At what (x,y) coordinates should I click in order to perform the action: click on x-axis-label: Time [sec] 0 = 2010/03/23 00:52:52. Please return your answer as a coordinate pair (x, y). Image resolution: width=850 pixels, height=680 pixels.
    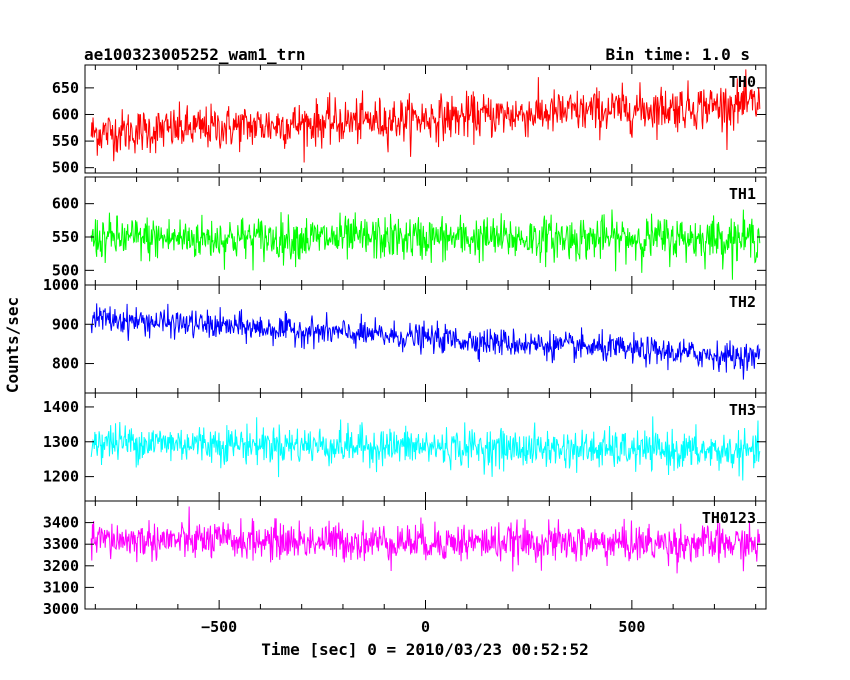
    Looking at the image, I should click on (425, 649).